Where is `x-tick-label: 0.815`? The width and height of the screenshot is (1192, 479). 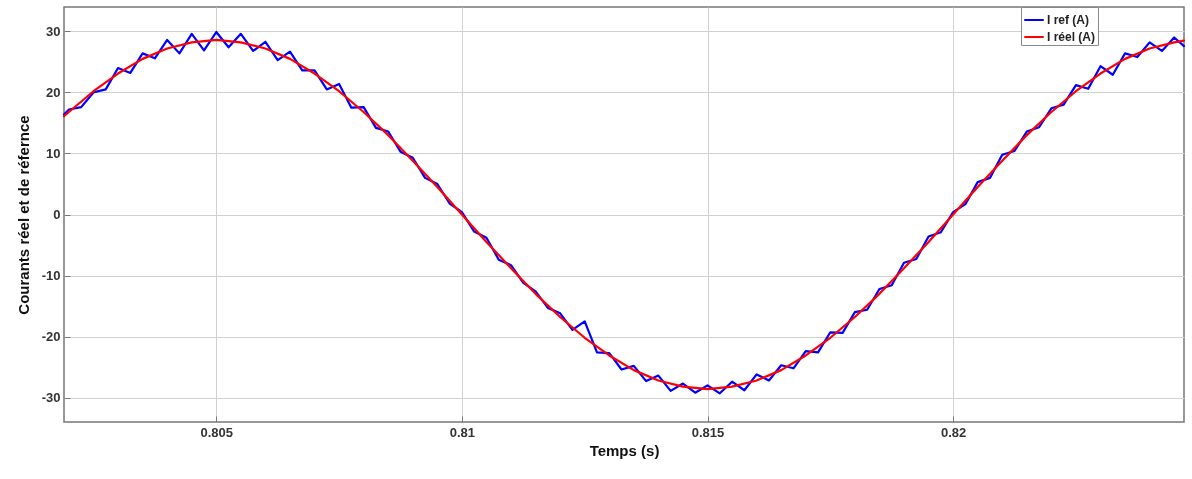 x-tick-label: 0.815 is located at coordinates (708, 432).